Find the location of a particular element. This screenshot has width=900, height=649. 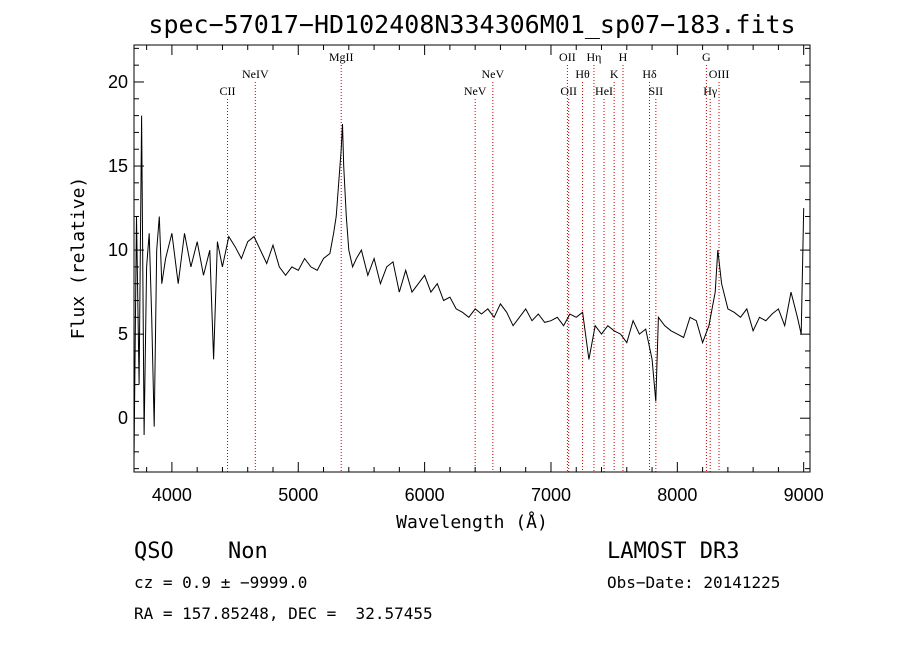

x-tick-label-6000: 6000 is located at coordinates (425, 495).